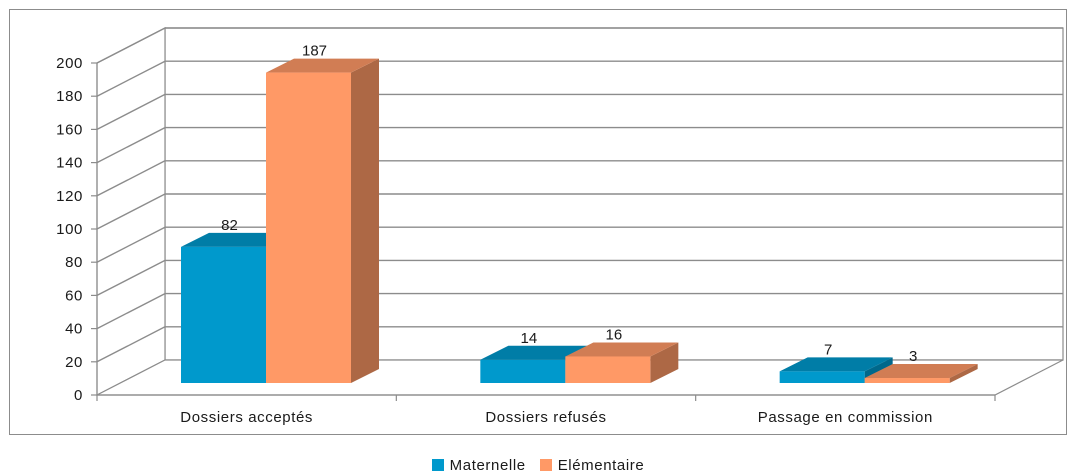 The width and height of the screenshot is (1076, 475). What do you see at coordinates (437, 465) in the screenshot?
I see `legend-swatch-maternelle` at bounding box center [437, 465].